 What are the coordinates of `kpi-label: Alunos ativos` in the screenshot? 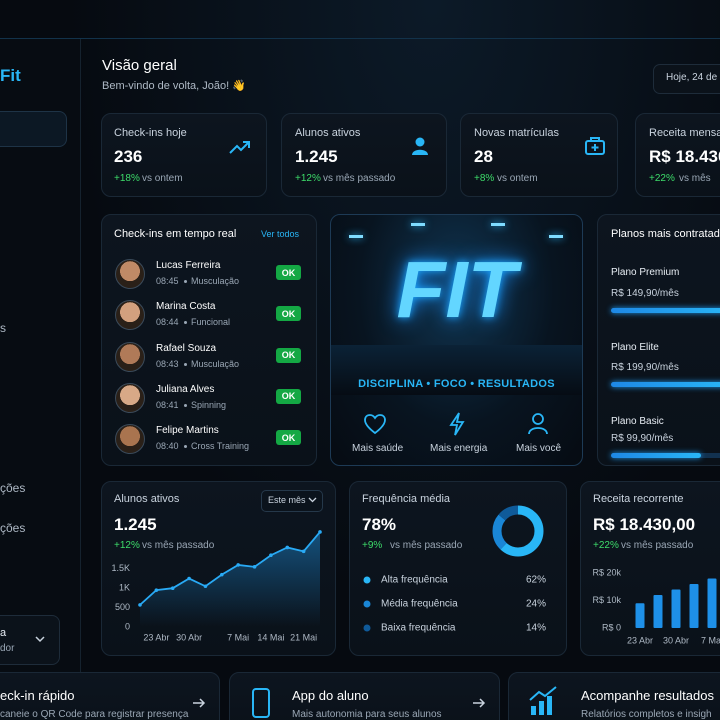 It's located at (328, 133).